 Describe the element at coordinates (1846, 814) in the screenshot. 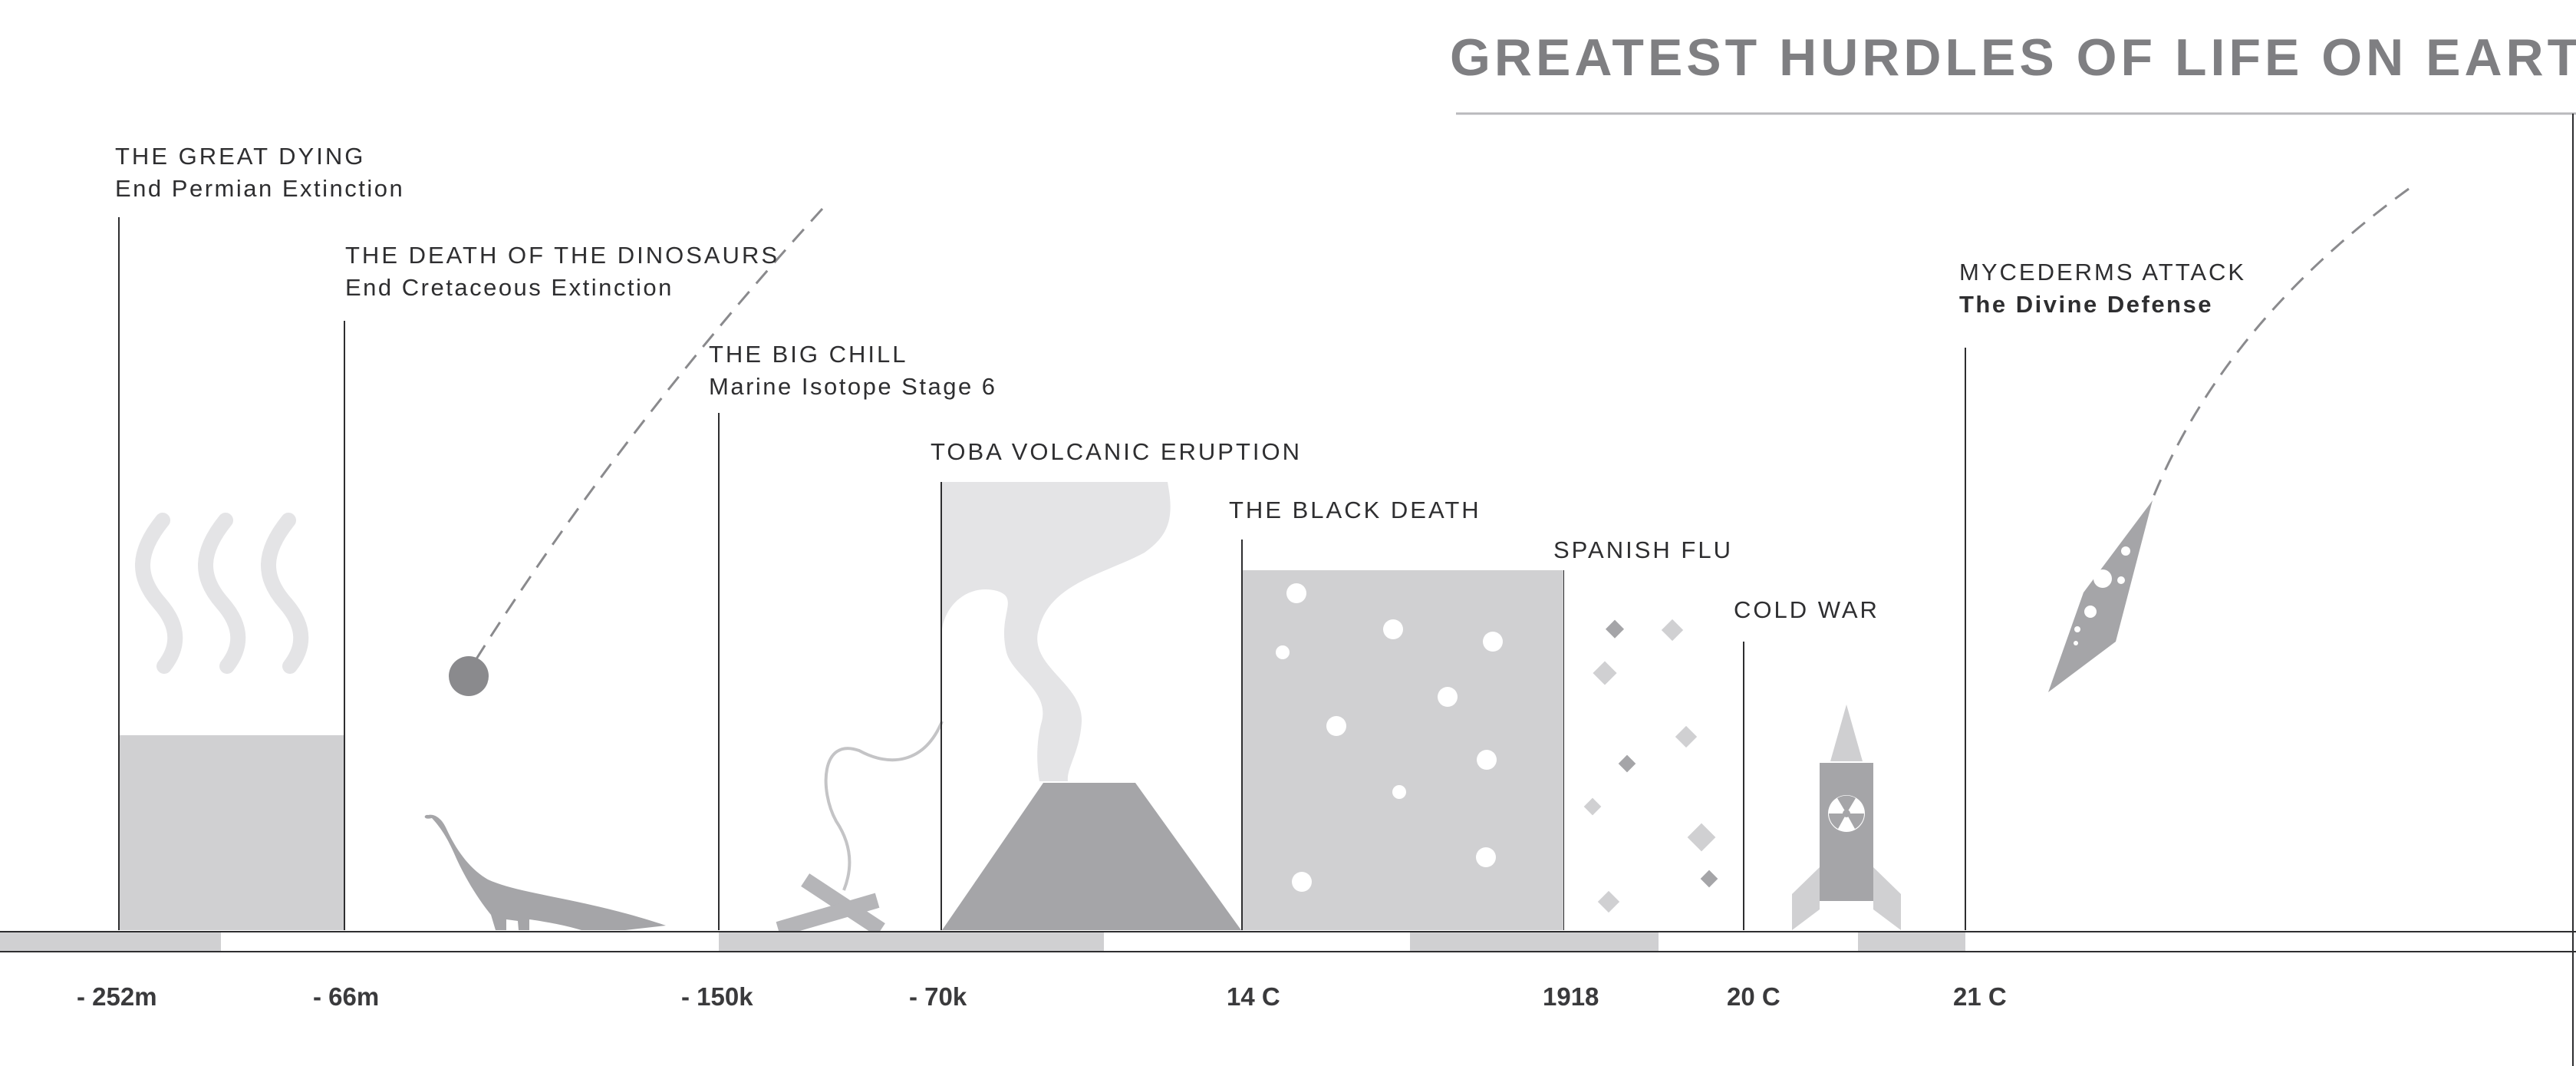

I see `radiation-icon` at that location.